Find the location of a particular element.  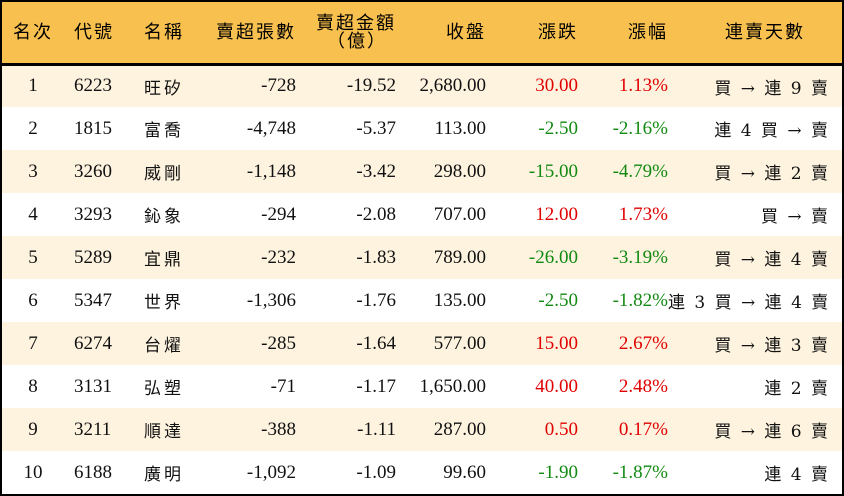

cell-streak: 買 → 連 6 賣 is located at coordinates (772, 432).